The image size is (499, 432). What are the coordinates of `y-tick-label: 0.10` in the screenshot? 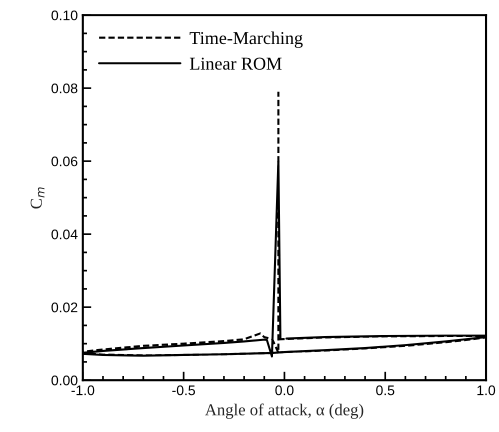 It's located at (64, 15).